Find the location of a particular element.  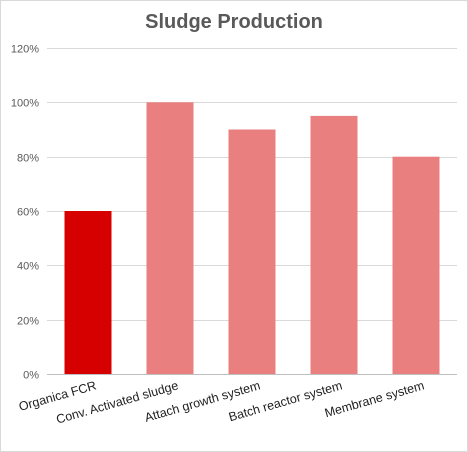

y-tick-label: 40% is located at coordinates (28, 267).